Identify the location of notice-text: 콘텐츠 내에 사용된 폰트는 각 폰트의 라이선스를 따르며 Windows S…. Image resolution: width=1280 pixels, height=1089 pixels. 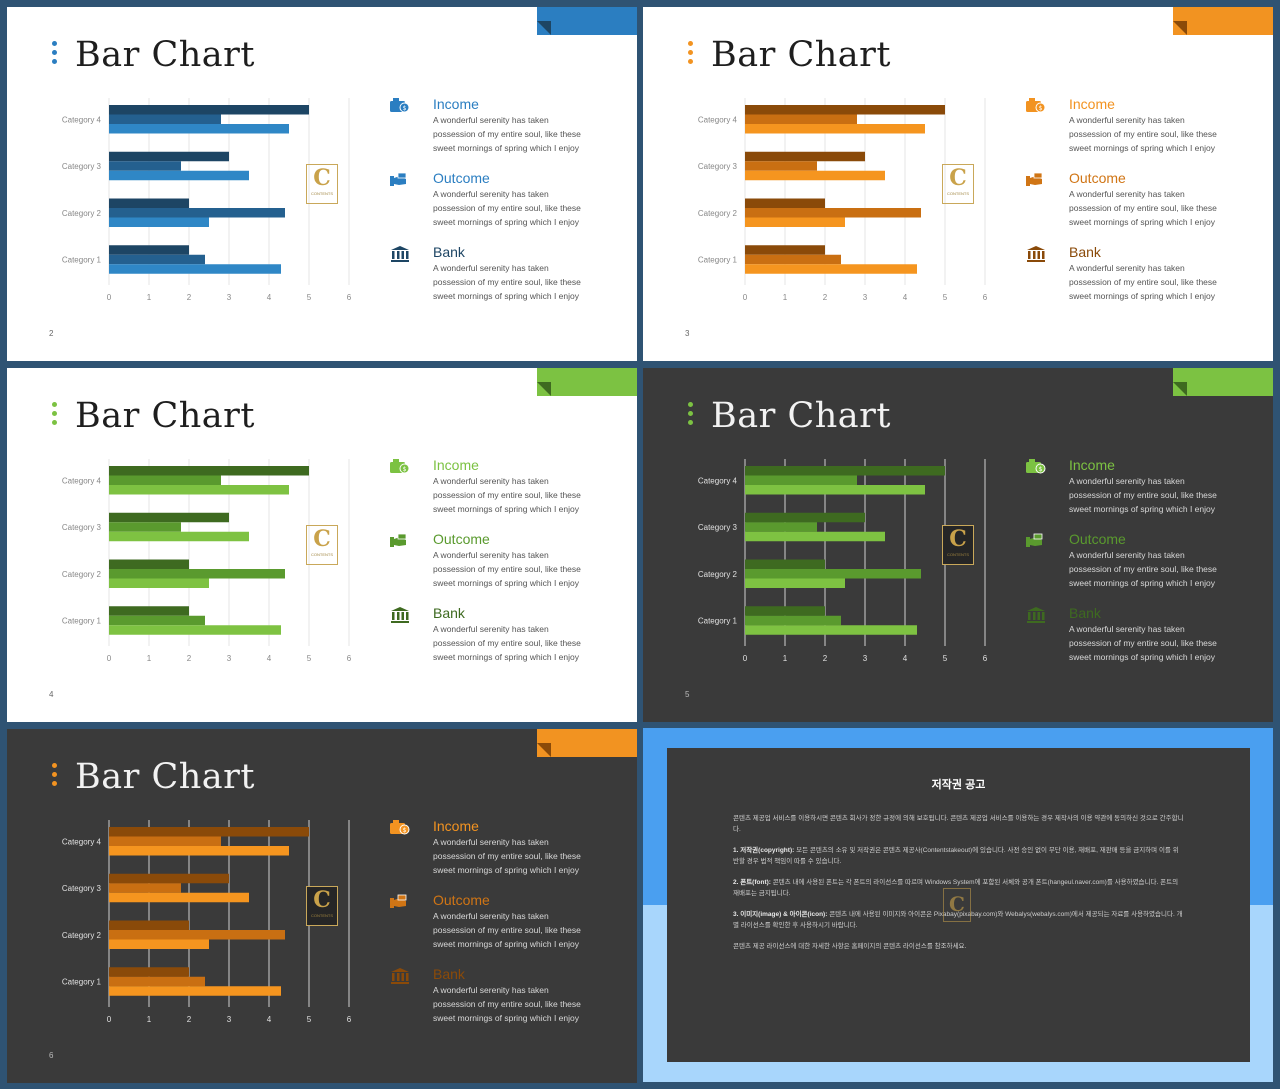
(956, 888).